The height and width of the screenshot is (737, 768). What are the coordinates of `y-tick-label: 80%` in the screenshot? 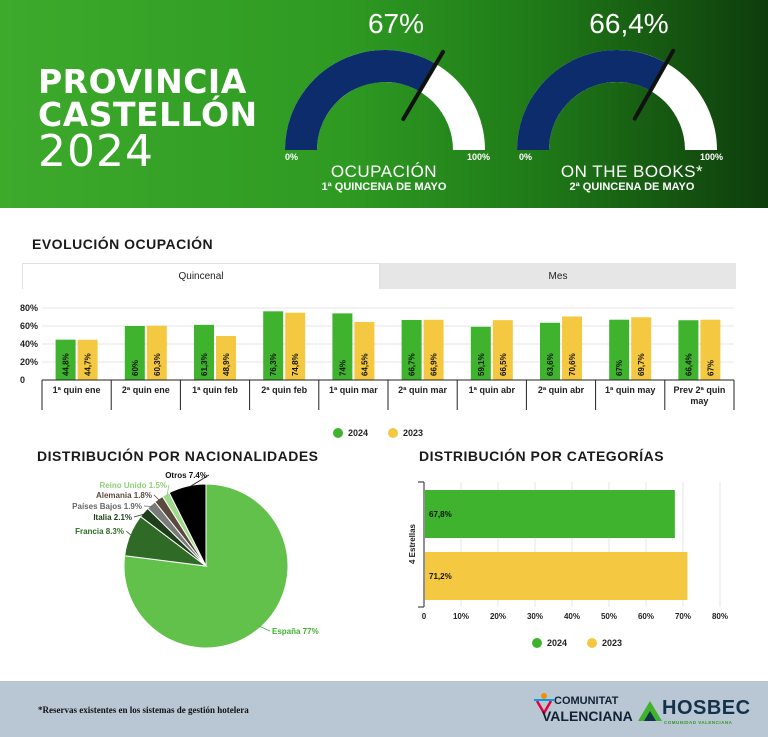 It's located at (29, 308).